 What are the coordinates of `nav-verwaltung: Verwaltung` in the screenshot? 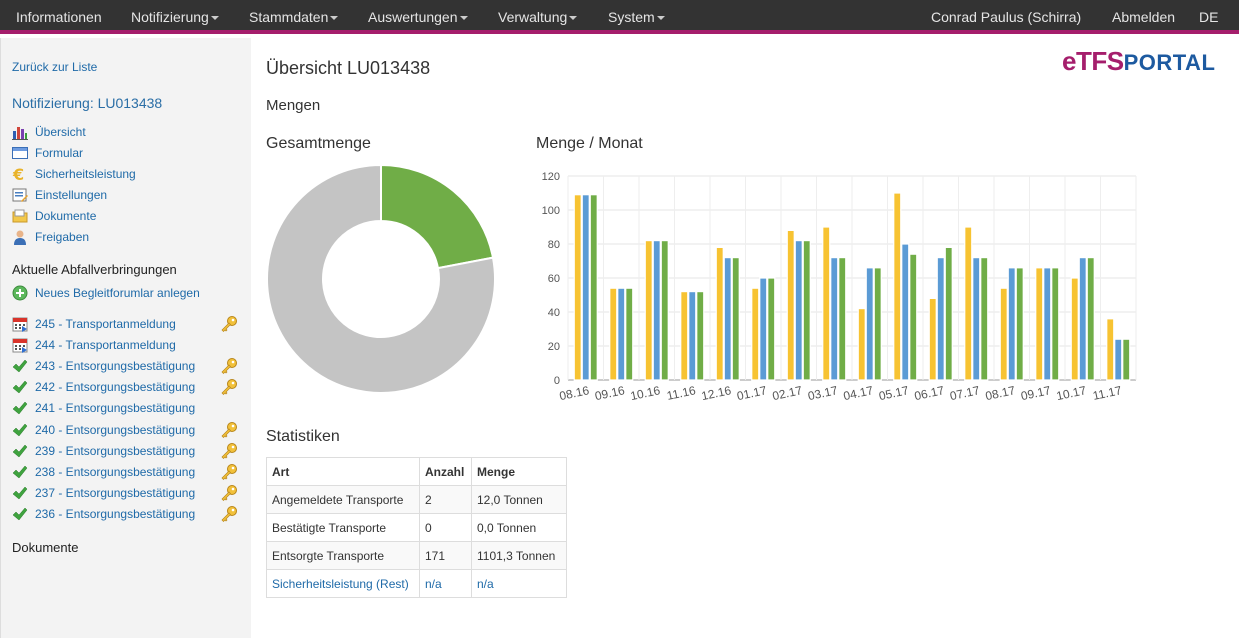 It's located at (538, 17).